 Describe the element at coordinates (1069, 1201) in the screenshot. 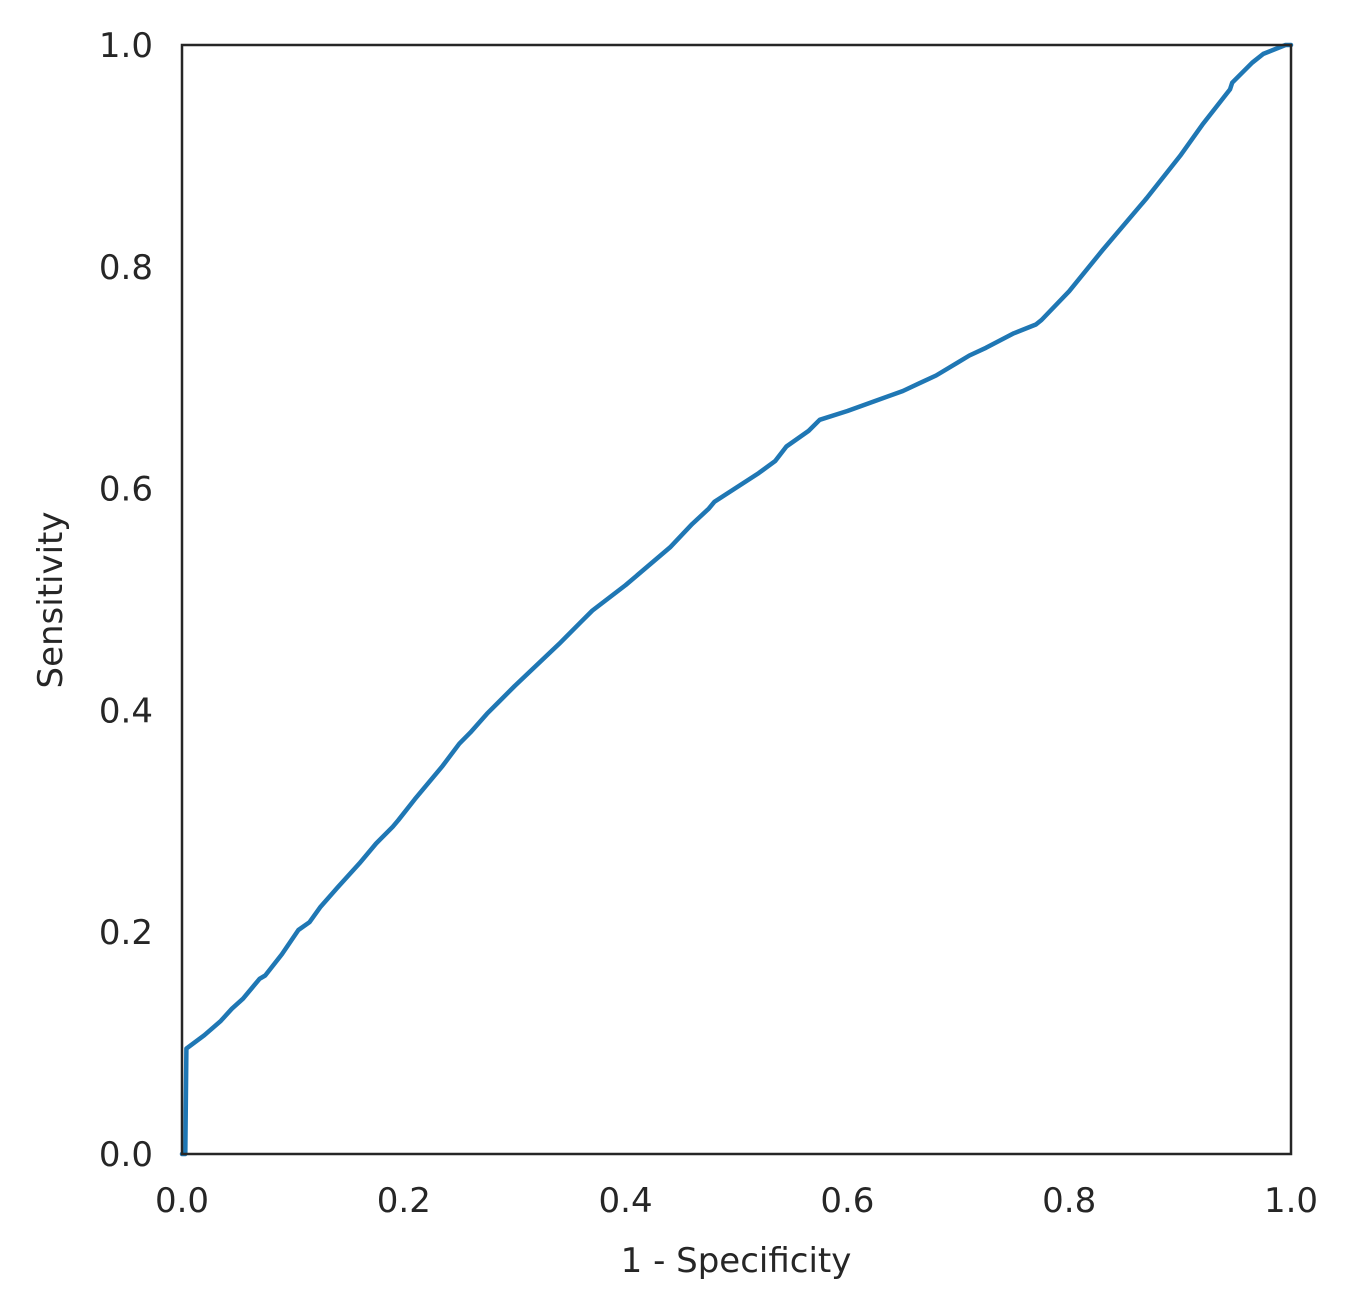

I see `x-tick-label: 0.8` at that location.